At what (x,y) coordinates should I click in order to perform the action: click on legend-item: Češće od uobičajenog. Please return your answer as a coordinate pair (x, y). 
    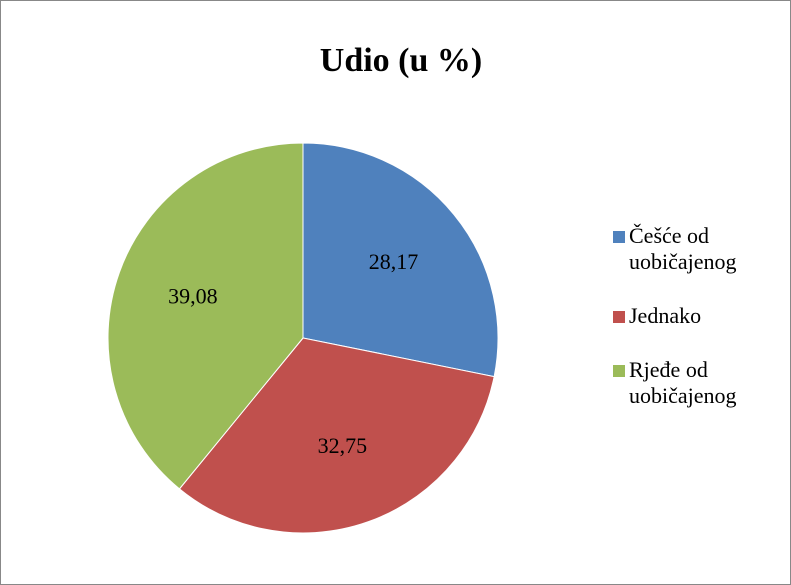
    Looking at the image, I should click on (694, 249).